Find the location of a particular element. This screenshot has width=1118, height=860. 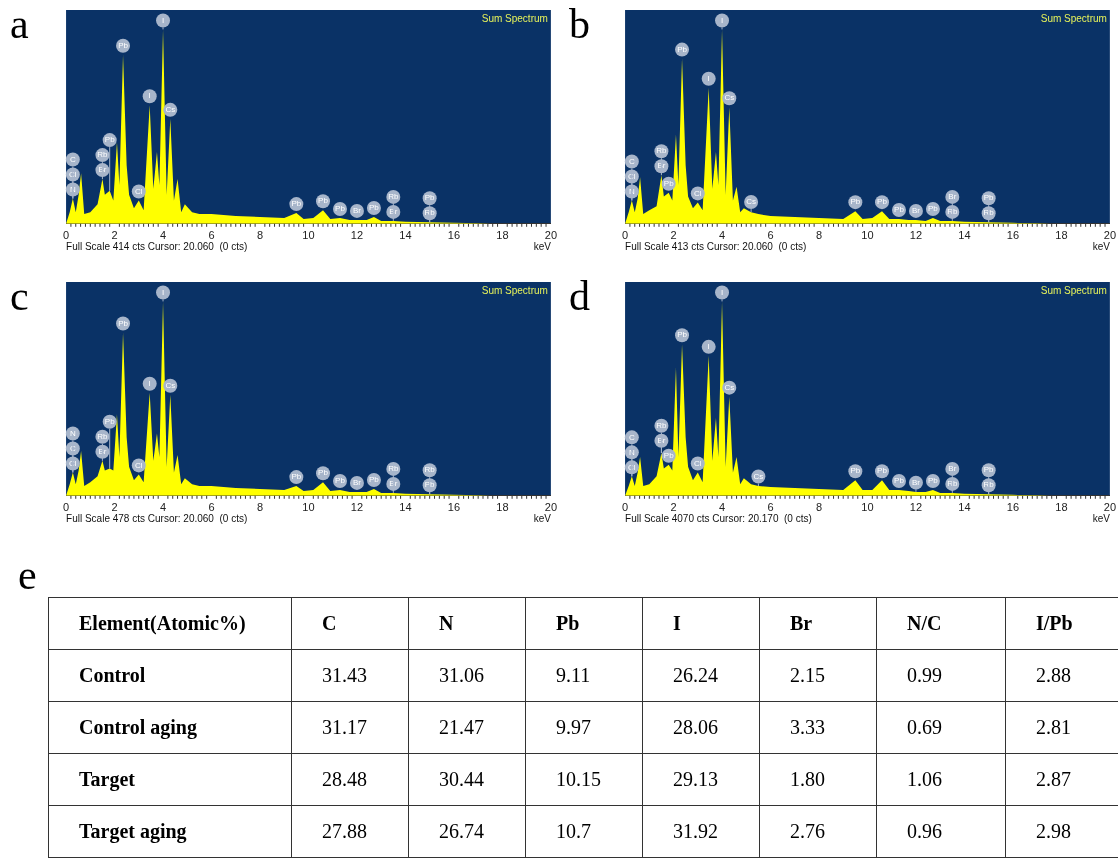

x-tick-label: 2 is located at coordinates (114, 235).